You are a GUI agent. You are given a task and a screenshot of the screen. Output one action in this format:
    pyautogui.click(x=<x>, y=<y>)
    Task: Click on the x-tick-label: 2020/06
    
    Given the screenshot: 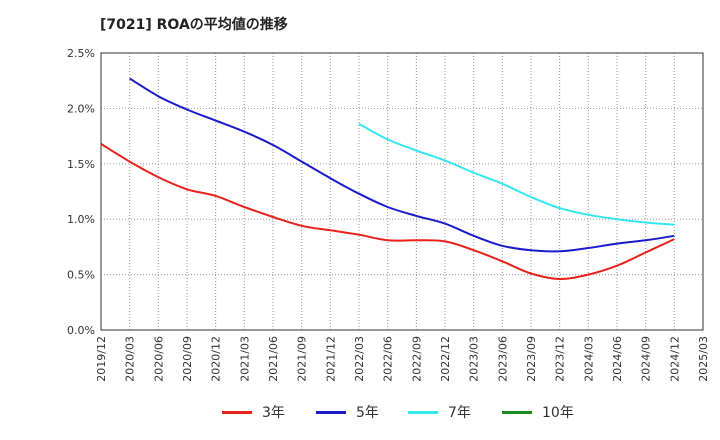 What is the action you would take?
    pyautogui.click(x=158, y=359)
    